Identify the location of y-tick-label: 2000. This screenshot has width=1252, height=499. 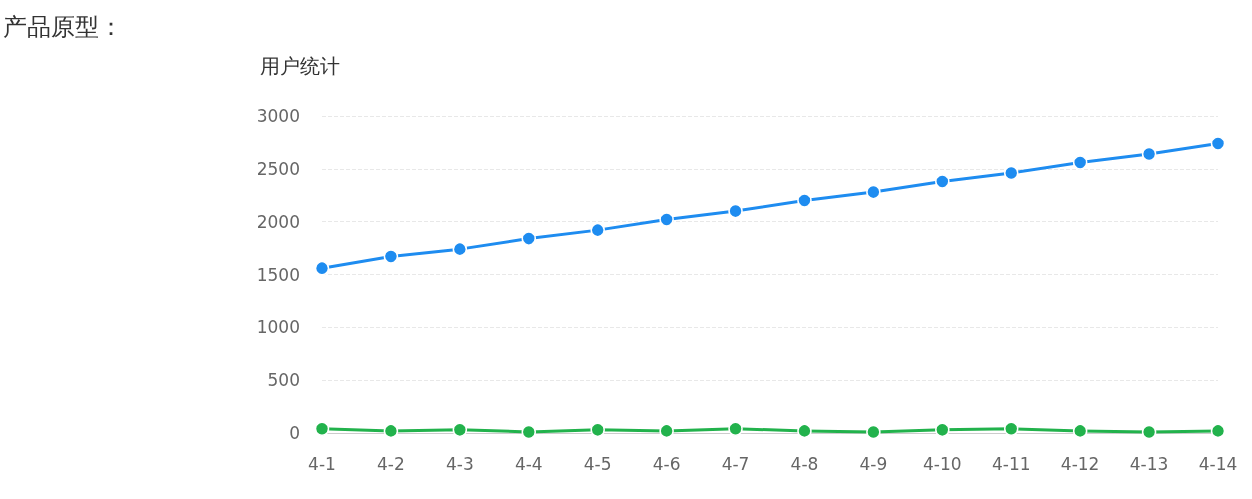
(278, 221).